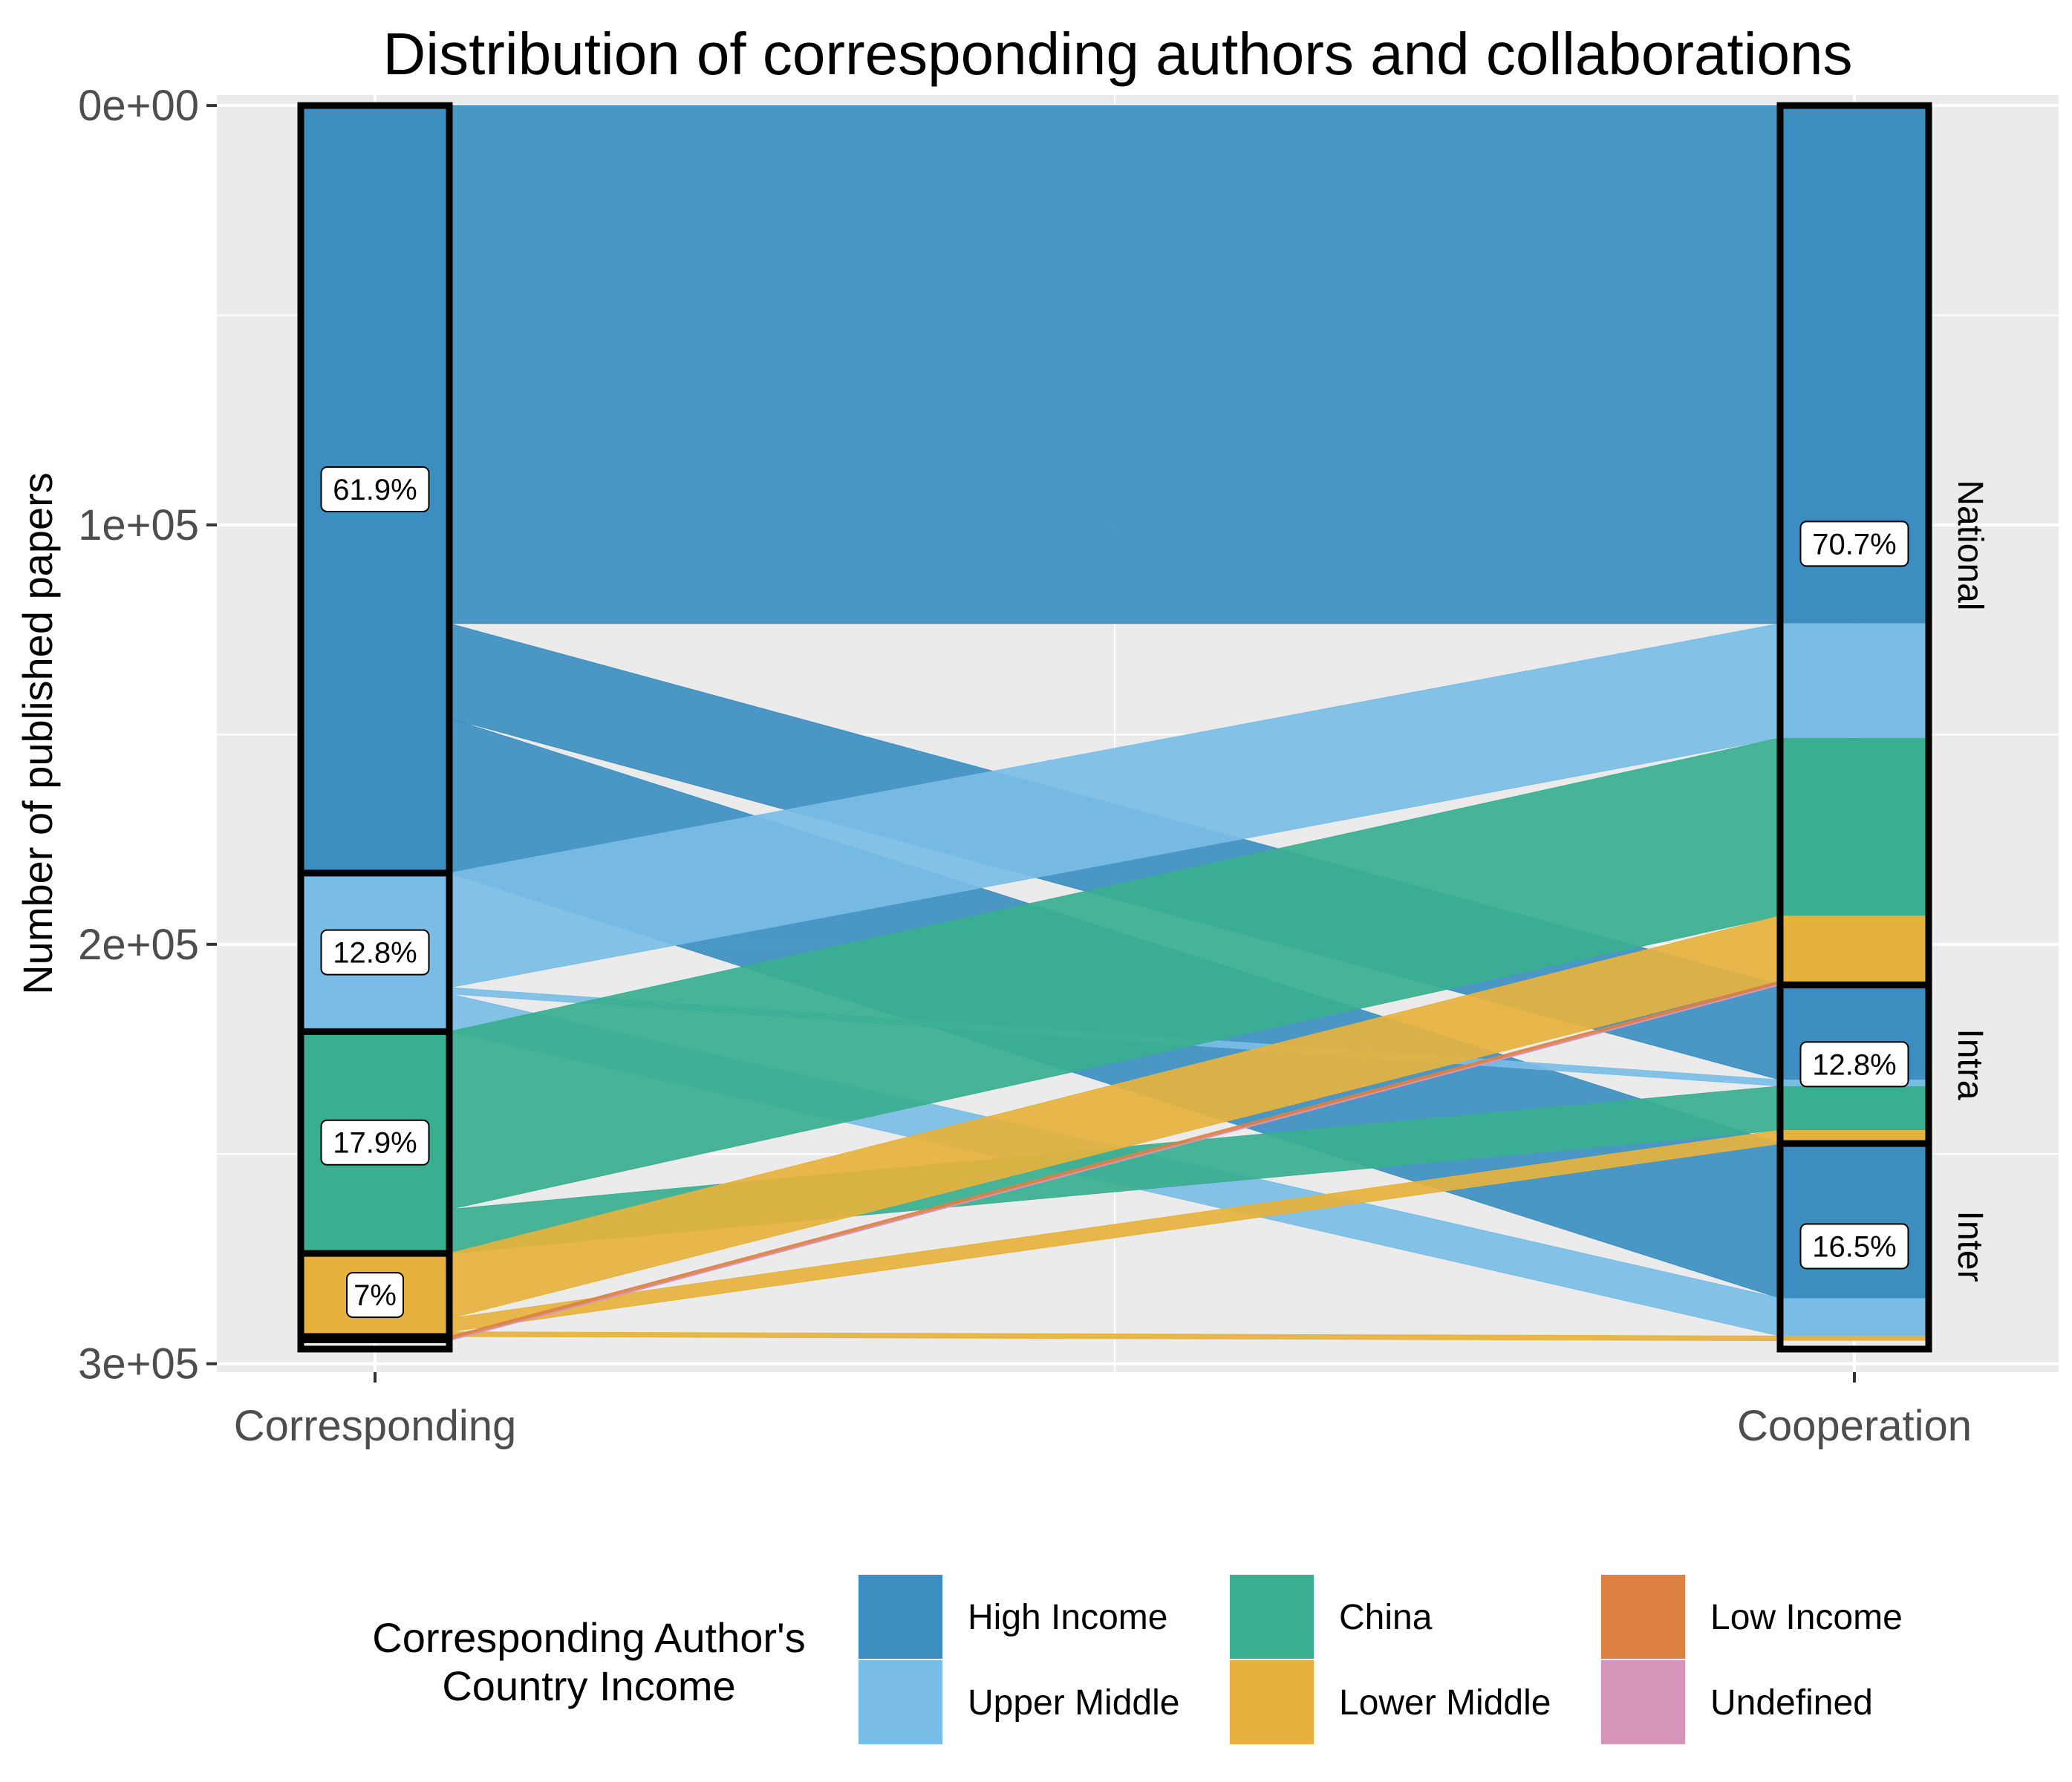  What do you see at coordinates (1854, 1426) in the screenshot?
I see `x-tick-label: Cooperation` at bounding box center [1854, 1426].